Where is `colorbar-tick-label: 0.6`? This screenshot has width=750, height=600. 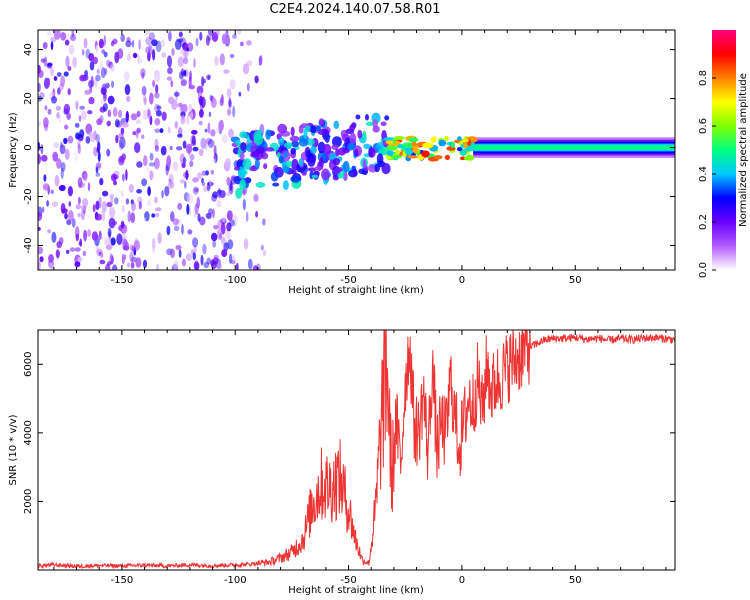 colorbar-tick-label: 0.6 is located at coordinates (703, 126).